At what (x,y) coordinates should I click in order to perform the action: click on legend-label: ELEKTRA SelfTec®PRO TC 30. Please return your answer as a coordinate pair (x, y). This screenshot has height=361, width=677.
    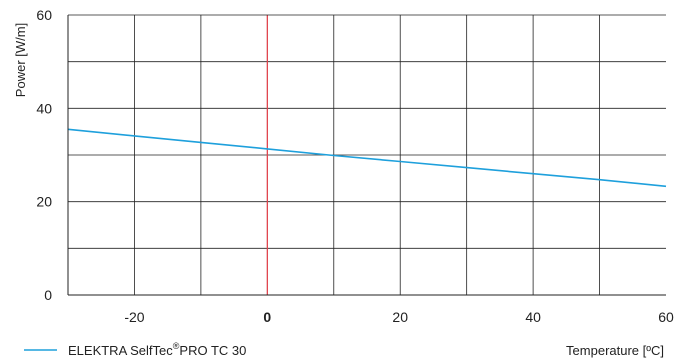
    Looking at the image, I should click on (157, 349).